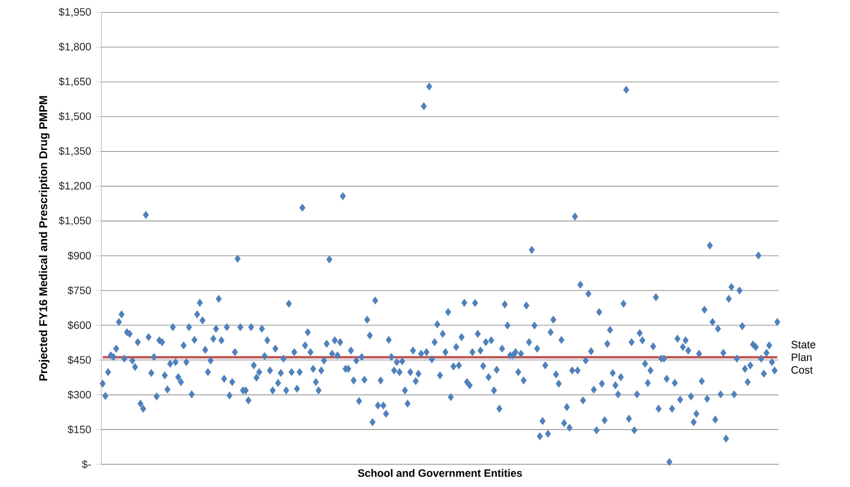 The image size is (850, 487). What do you see at coordinates (44, 238) in the screenshot?
I see `y-axis-title: Projected FY16 Medical and Prescription Drug PMPM` at bounding box center [44, 238].